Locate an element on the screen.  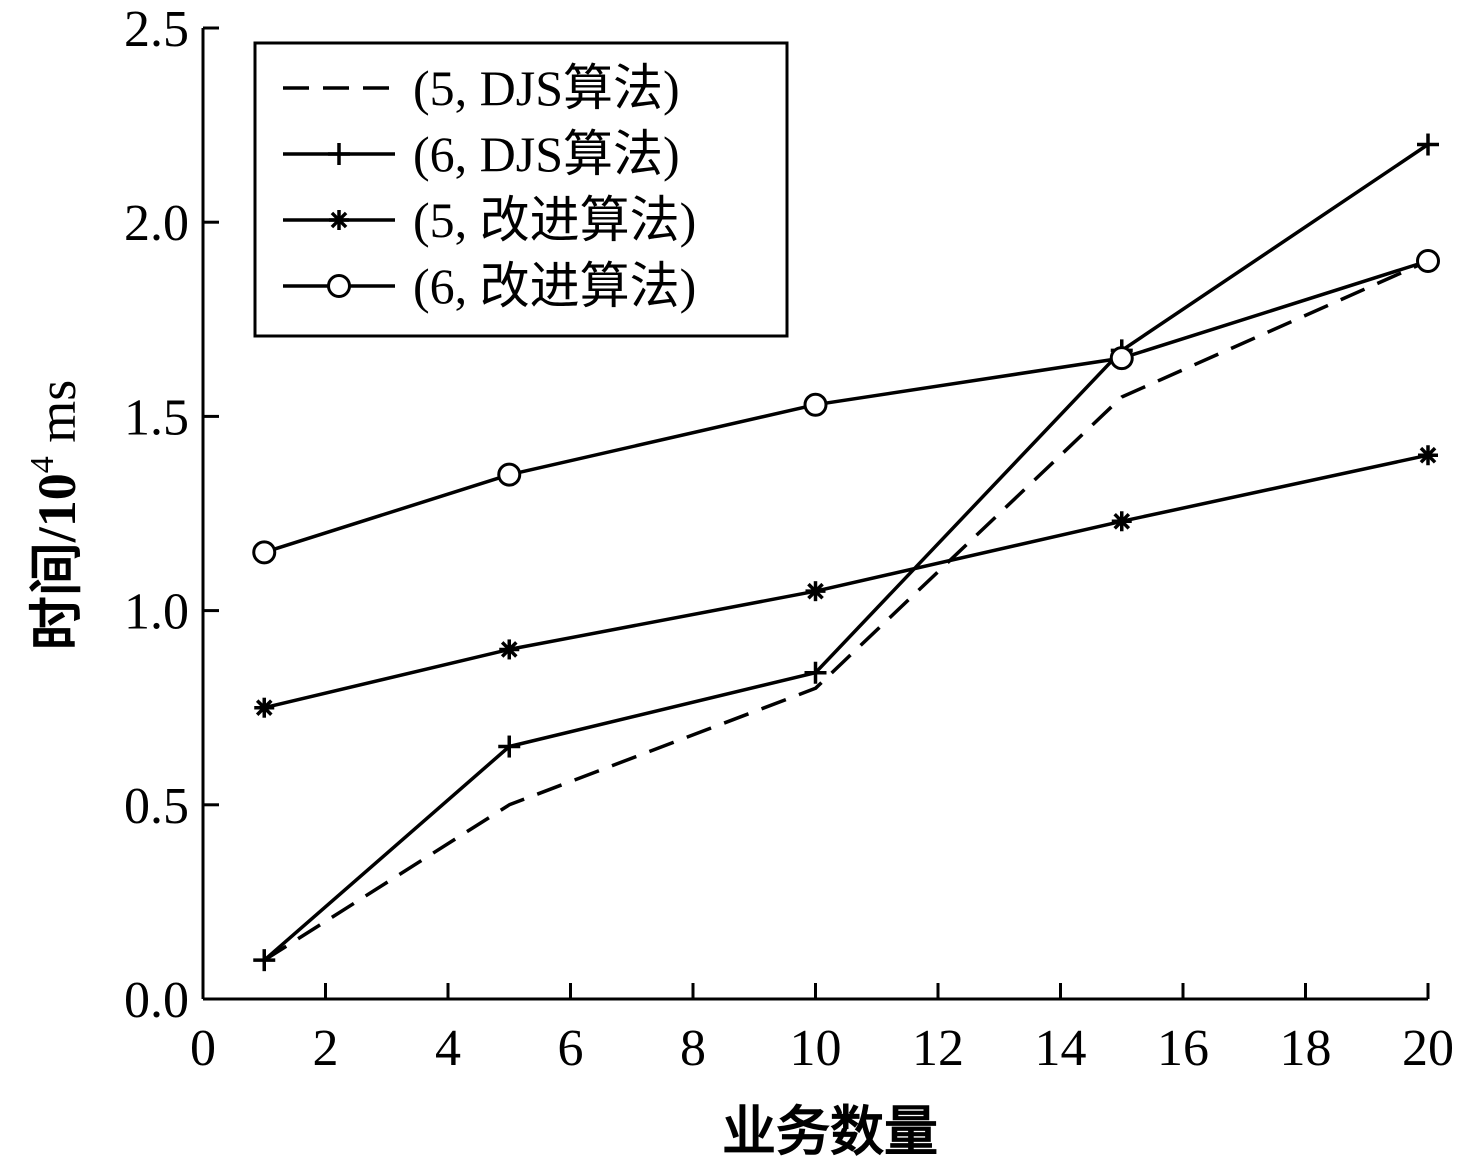
y-tick-label: 2.5 is located at coordinates (156, 29).